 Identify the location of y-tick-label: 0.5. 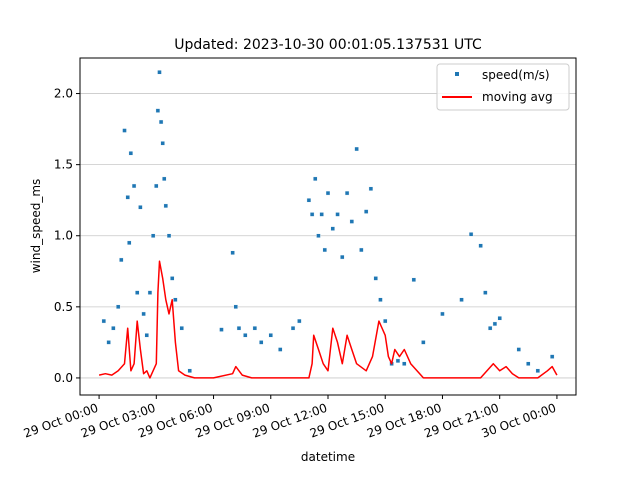
(63, 307).